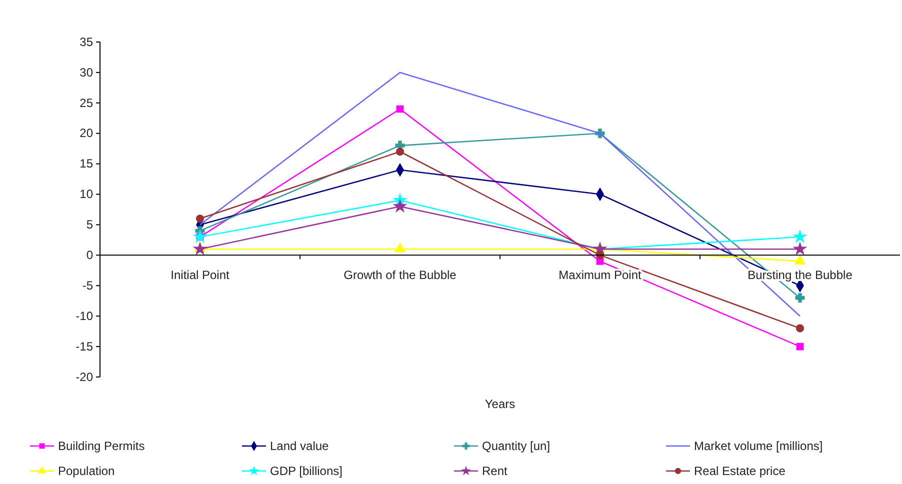  I want to click on y-tick-label: 25, so click(87, 103).